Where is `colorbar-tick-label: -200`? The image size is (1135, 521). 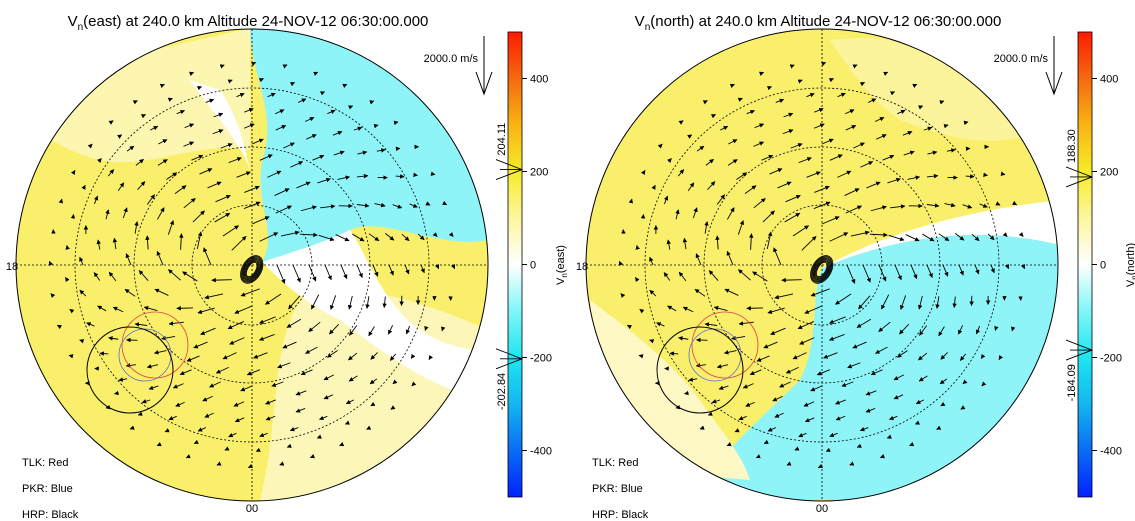
colorbar-tick-label: -200 is located at coordinates (1111, 359).